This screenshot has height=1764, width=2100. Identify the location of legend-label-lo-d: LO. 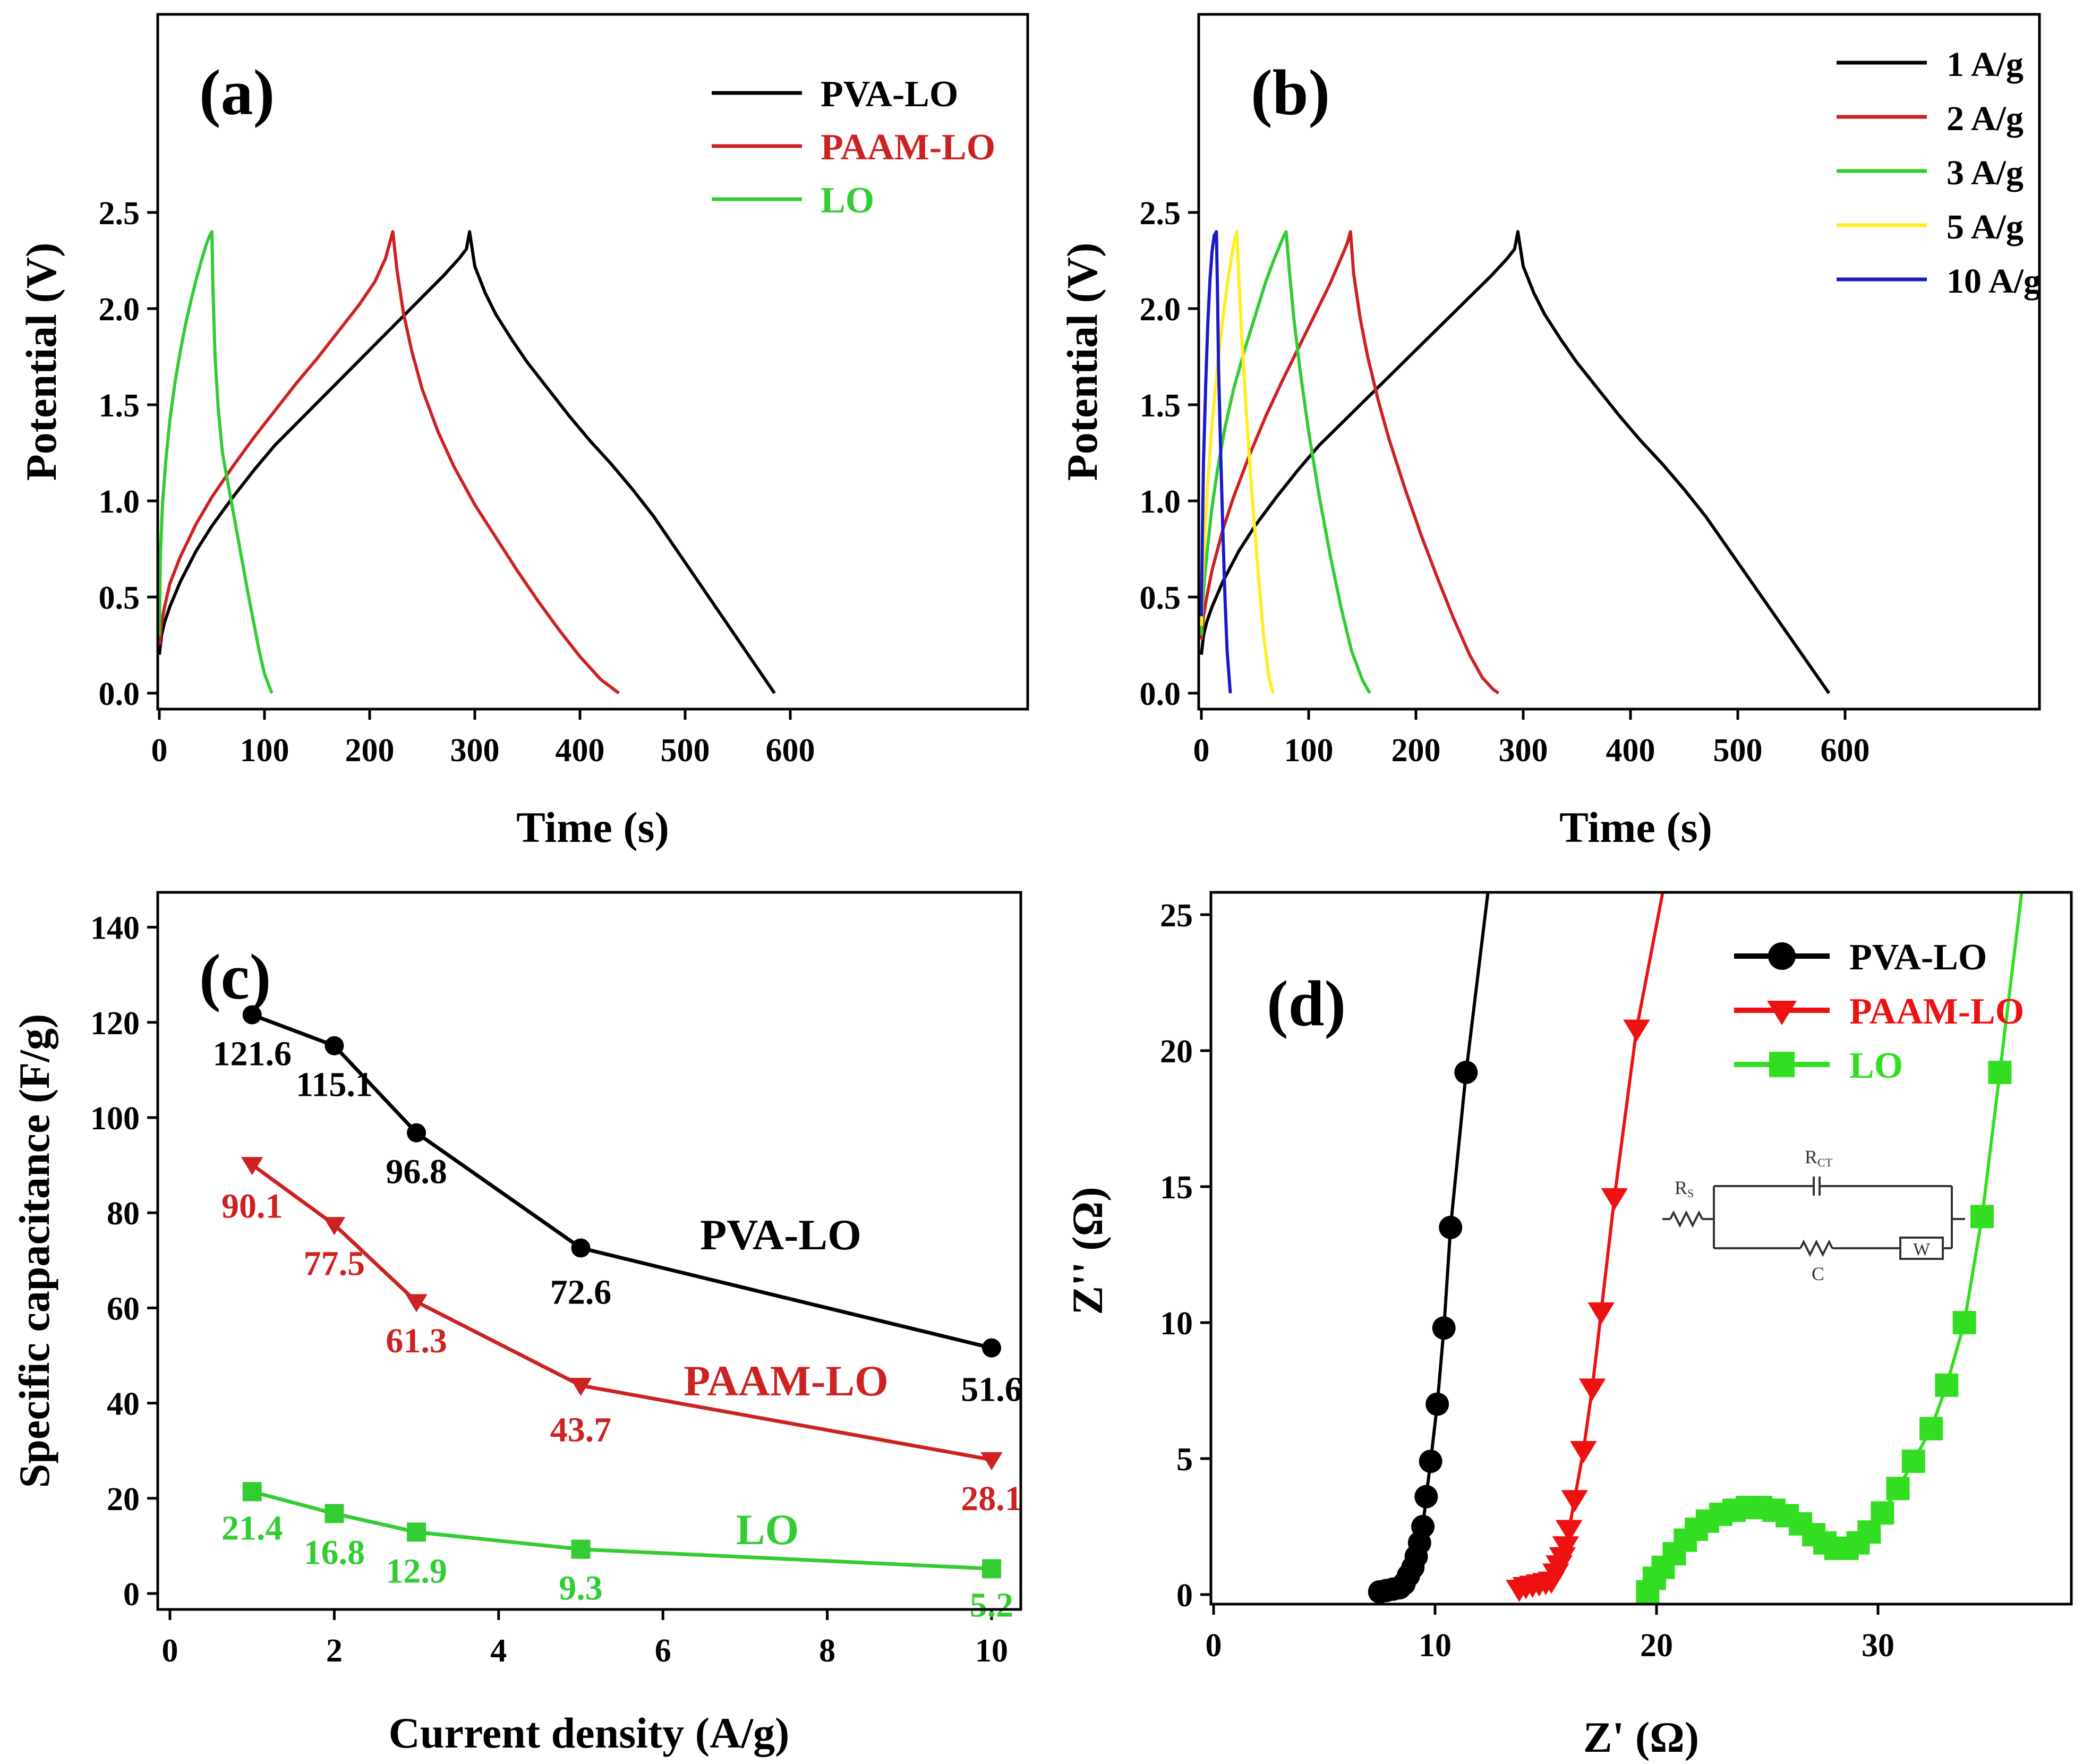
(1876, 1065).